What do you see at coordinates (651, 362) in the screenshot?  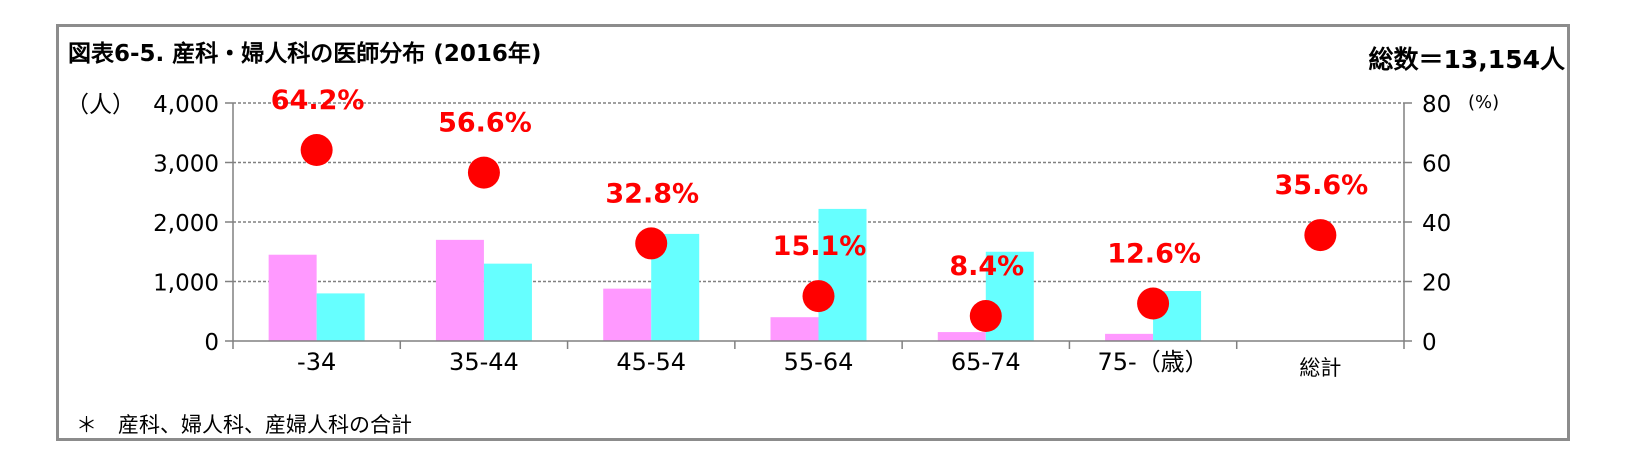 I see `x-category-label: 45-54` at bounding box center [651, 362].